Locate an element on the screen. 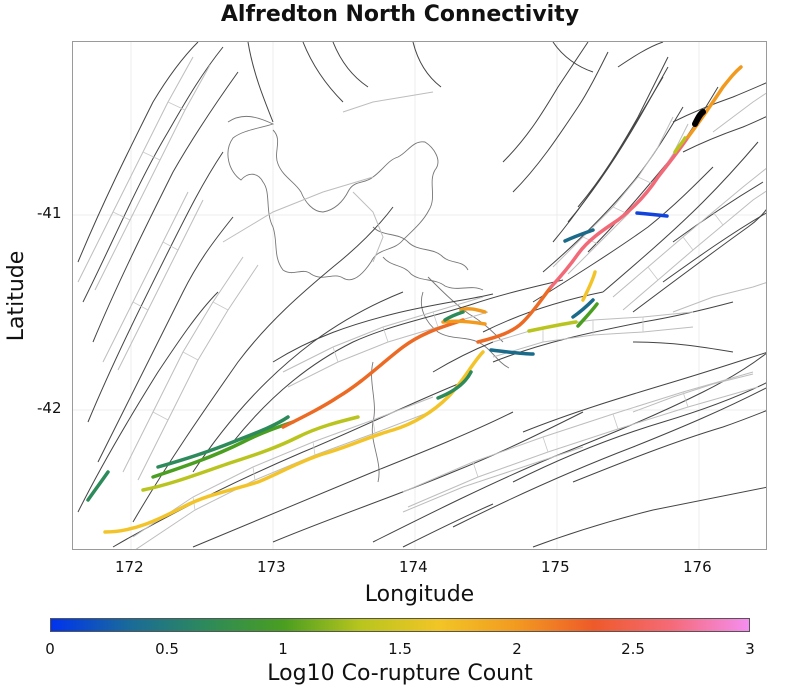 Image resolution: width=800 pixels, height=698 pixels. section-teal-west is located at coordinates (223, 442).